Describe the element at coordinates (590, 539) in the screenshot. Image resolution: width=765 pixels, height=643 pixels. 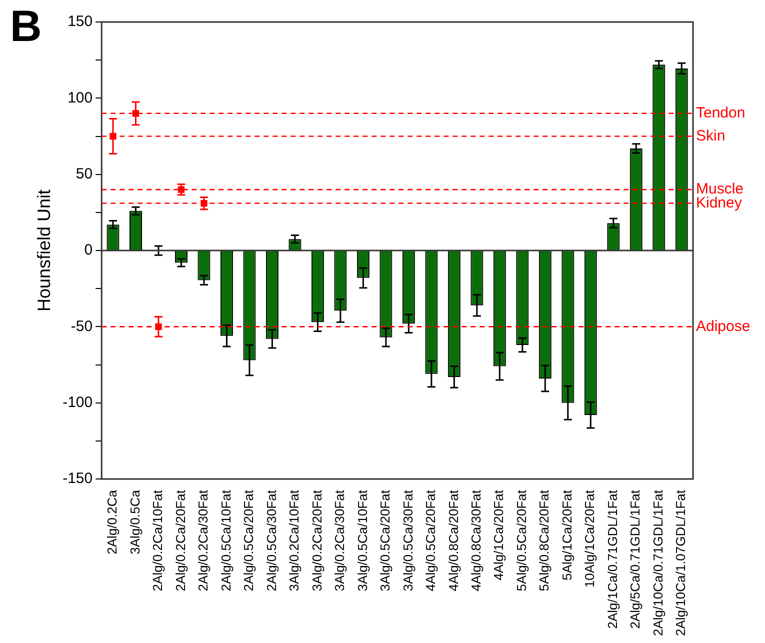
I see `x-tick-label: 10Alg/1Ca/20Fat` at that location.